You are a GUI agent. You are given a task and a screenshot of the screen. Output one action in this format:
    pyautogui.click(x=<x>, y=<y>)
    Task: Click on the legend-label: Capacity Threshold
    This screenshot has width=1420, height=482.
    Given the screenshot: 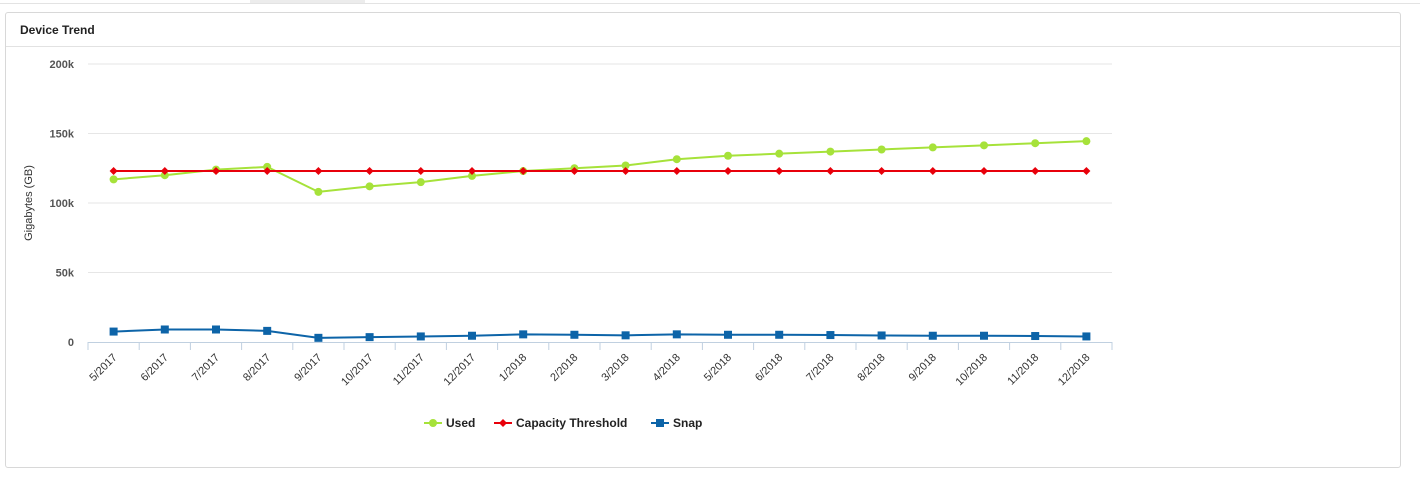 What is the action you would take?
    pyautogui.click(x=571, y=423)
    